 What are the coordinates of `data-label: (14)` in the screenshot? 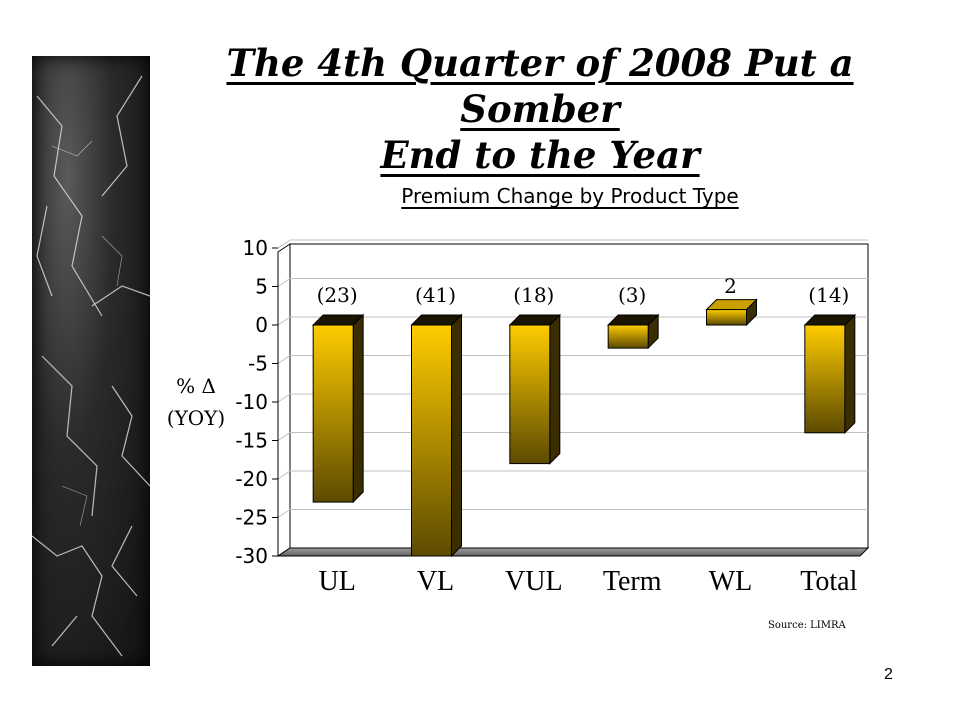 It's located at (828, 295).